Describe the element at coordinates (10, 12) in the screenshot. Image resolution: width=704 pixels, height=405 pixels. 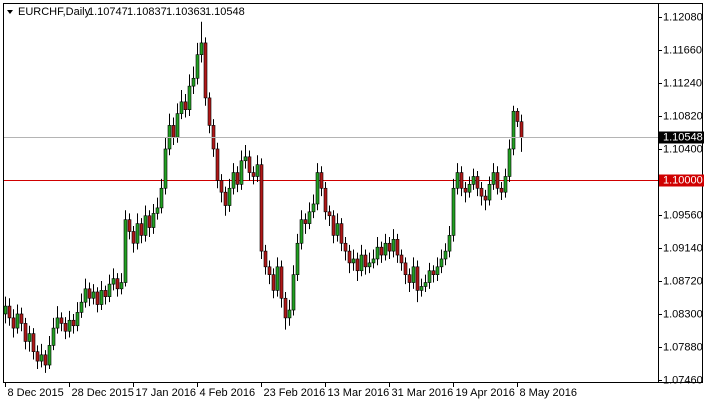
I see `menu-arrow` at that location.